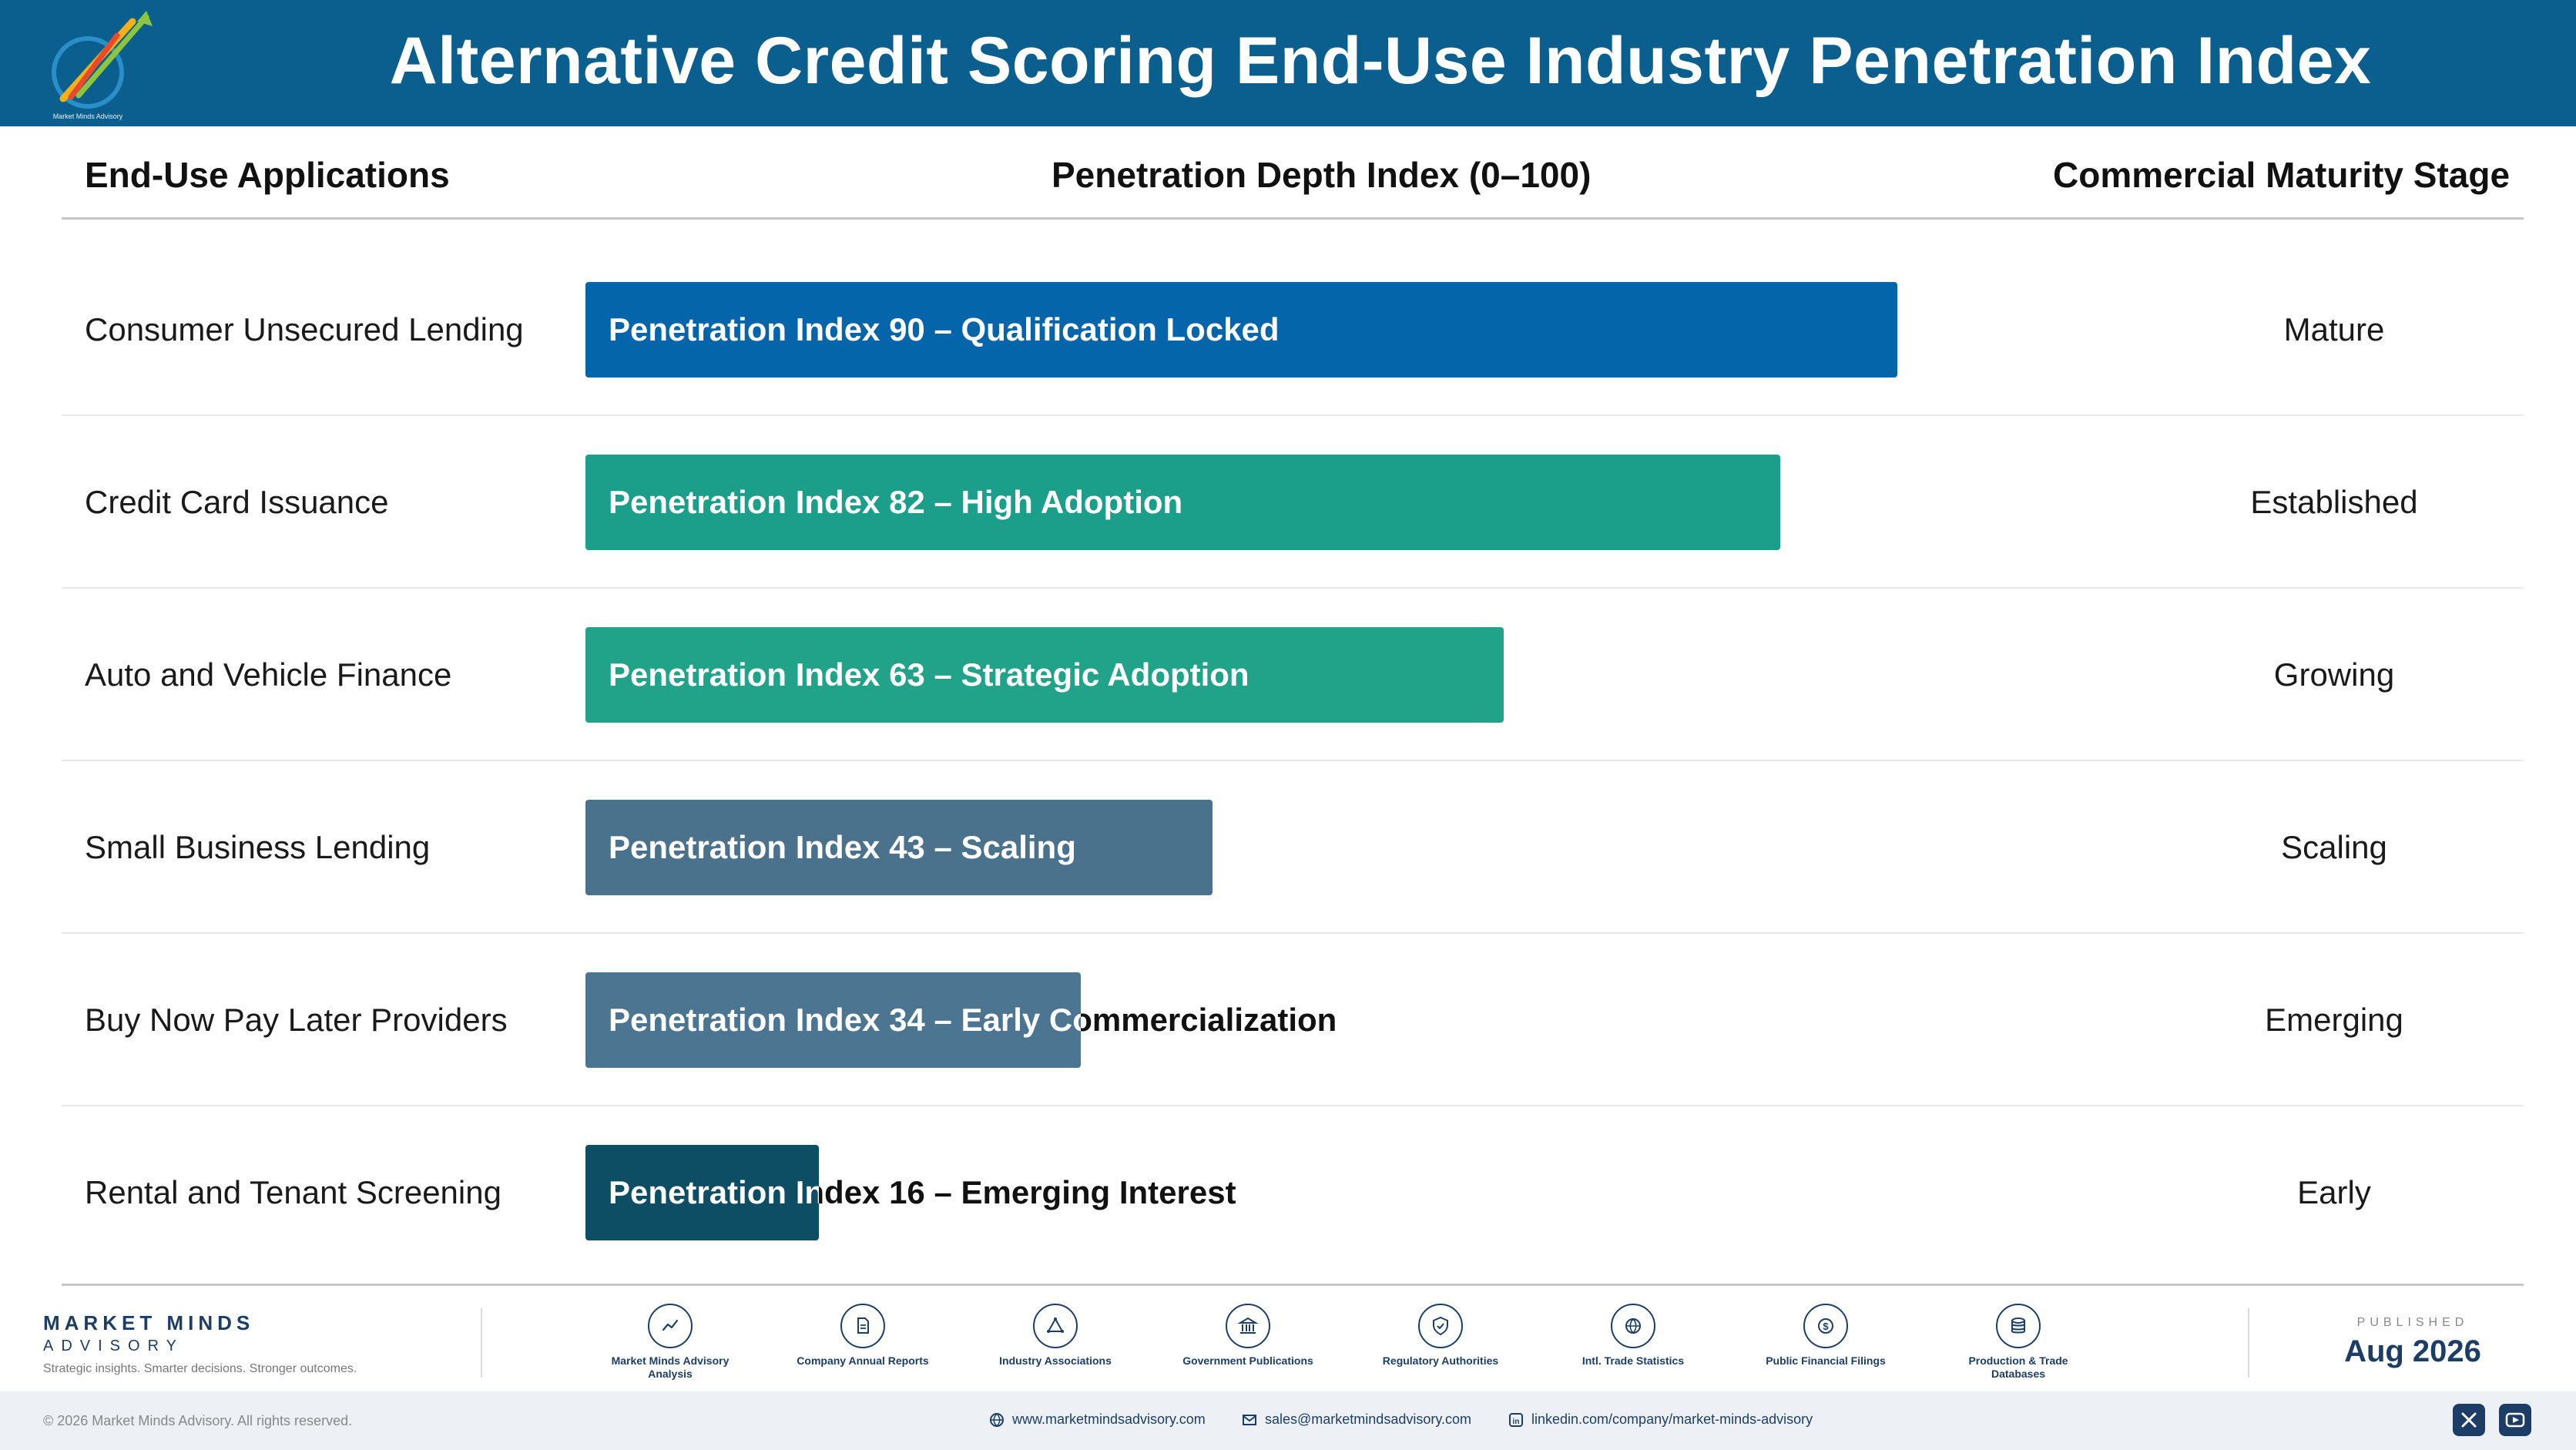  I want to click on maturity-stage-label: Established, so click(2334, 502).